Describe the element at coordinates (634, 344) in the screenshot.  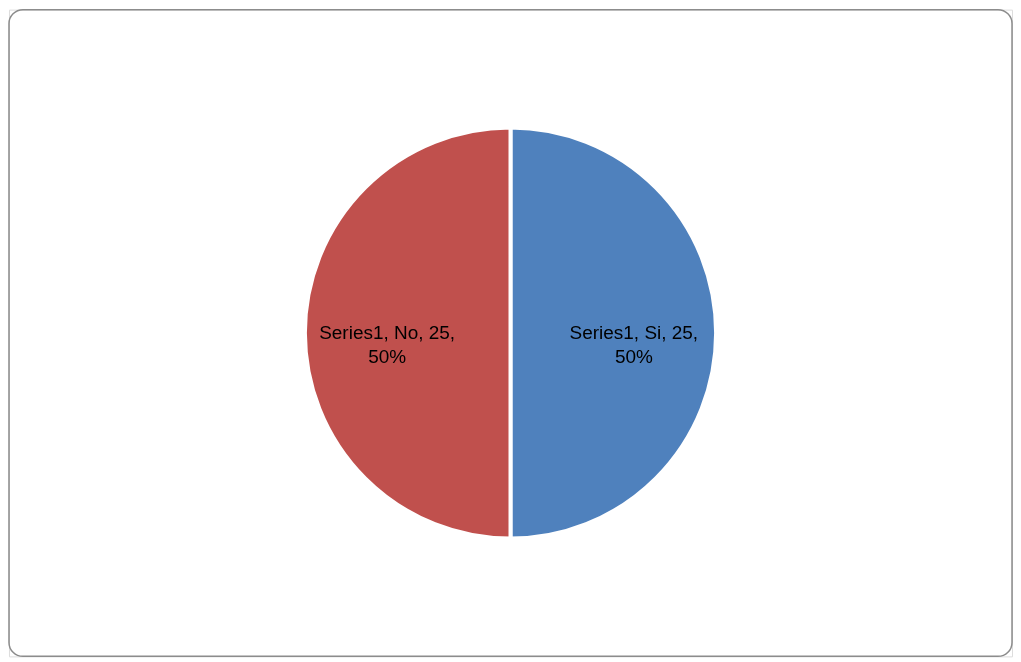
I see `data-label: Series1, Si, 25, 50%` at that location.